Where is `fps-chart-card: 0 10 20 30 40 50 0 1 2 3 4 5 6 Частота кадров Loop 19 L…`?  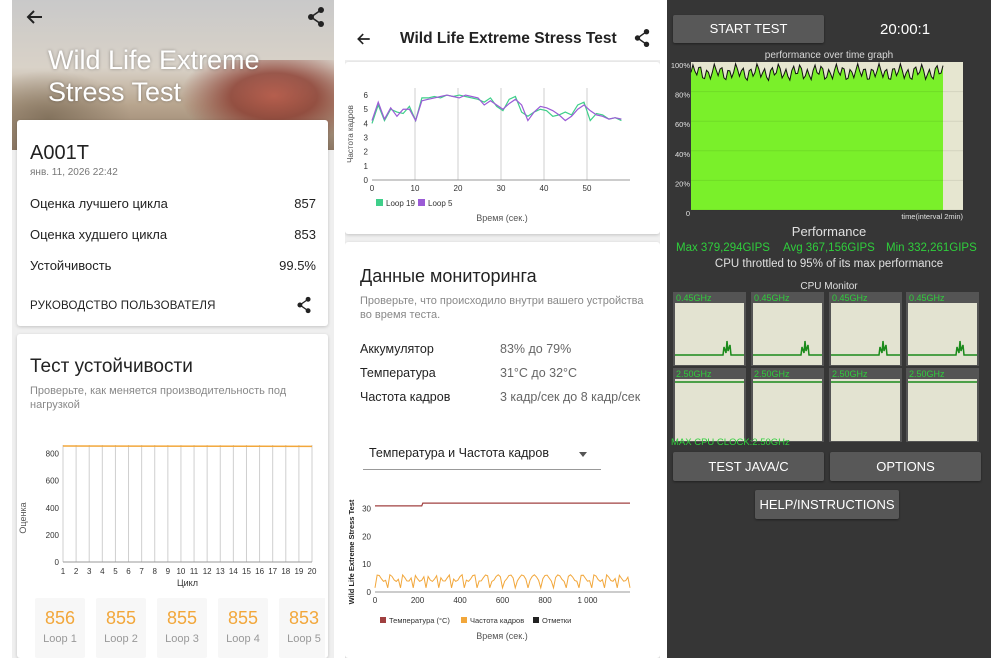 fps-chart-card: 0 10 20 30 40 50 0 1 2 3 4 5 6 Частота кадров Loop 19 L… is located at coordinates (502, 148).